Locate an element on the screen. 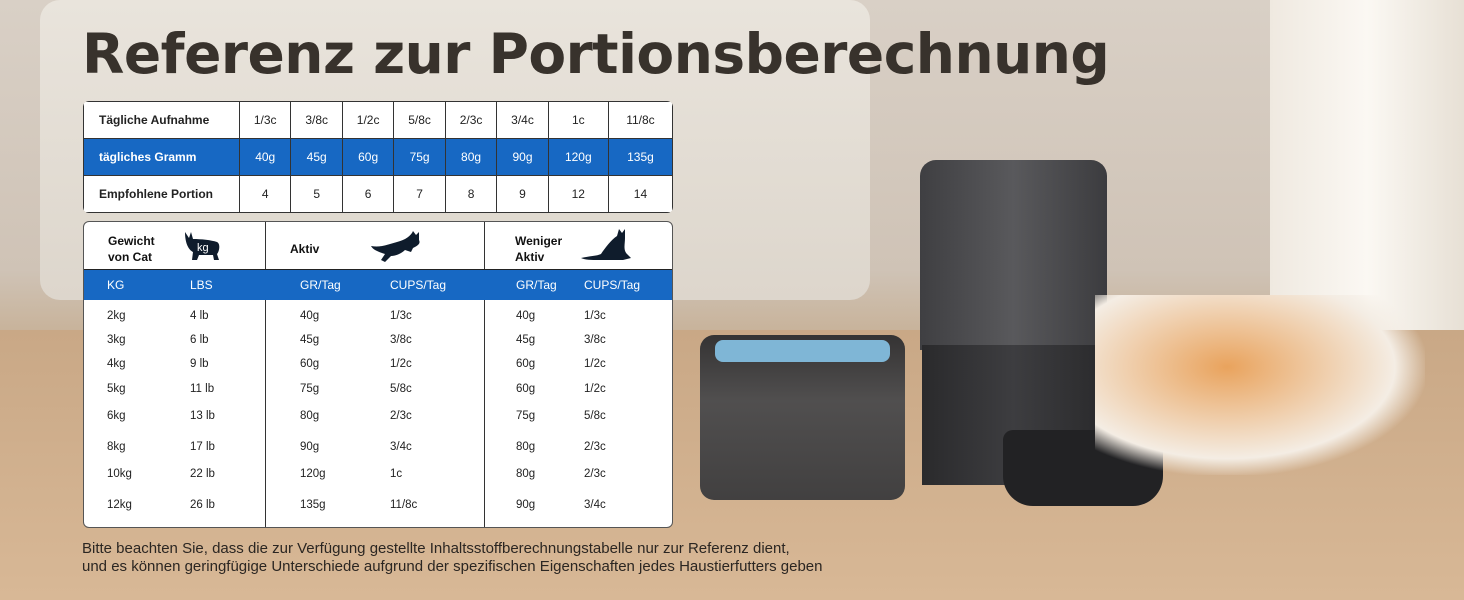 The width and height of the screenshot is (1464, 600). weight-table-cell: 8kg is located at coordinates (116, 447).